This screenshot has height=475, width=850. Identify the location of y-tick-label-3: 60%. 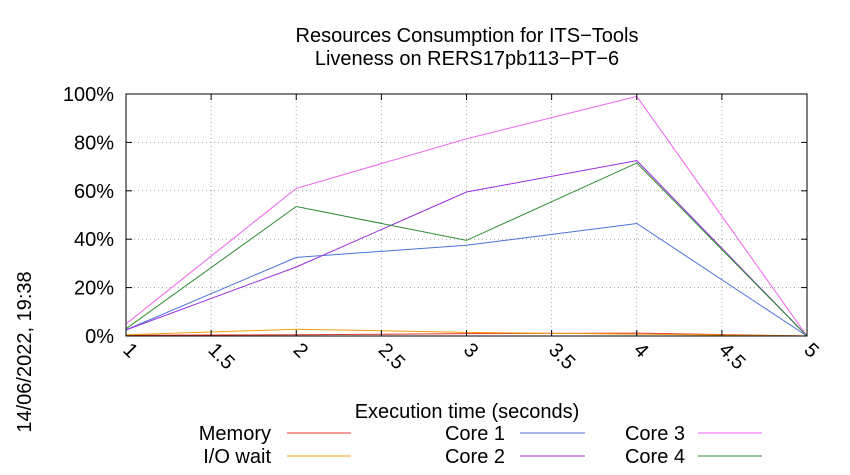
(94, 192).